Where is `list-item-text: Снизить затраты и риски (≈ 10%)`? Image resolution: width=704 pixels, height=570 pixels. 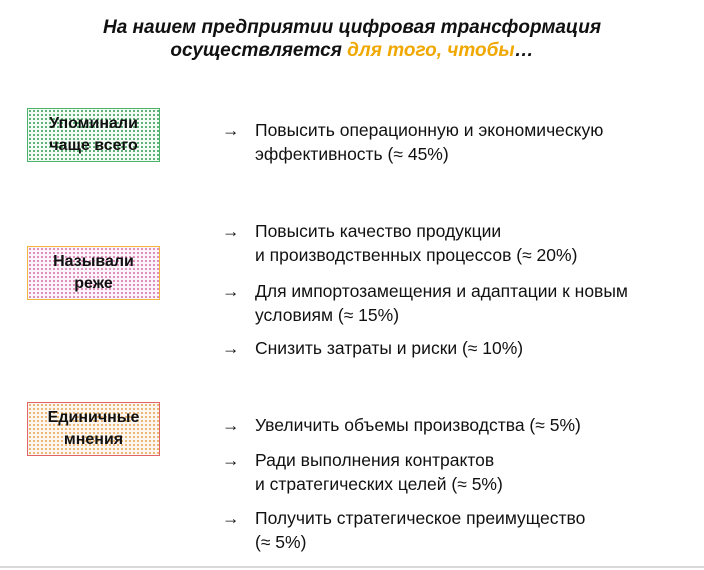
list-item-text: Снизить затраты и риски (≈ 10%) is located at coordinates (475, 348).